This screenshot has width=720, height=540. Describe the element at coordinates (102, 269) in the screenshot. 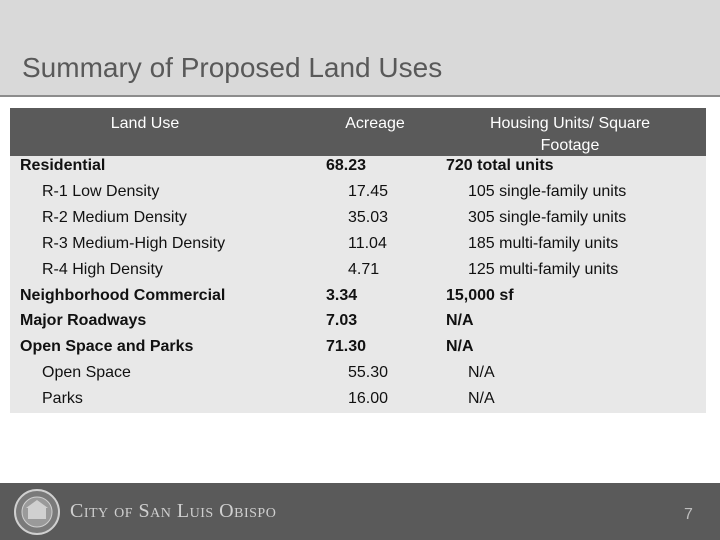

I see `land-use-cell: R-4 High Density` at that location.